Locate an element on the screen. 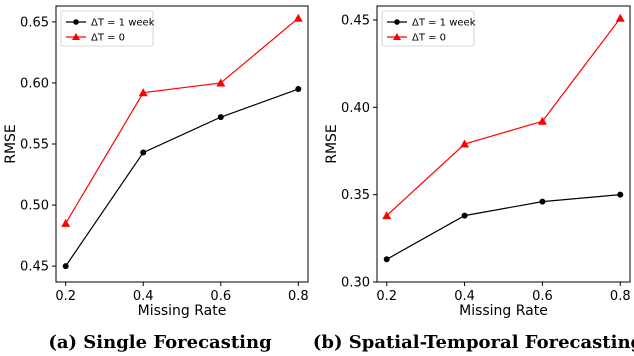 This screenshot has width=634, height=356. panel-caption: (b) Spatial-Temporal Forecasting is located at coordinates (473, 342).